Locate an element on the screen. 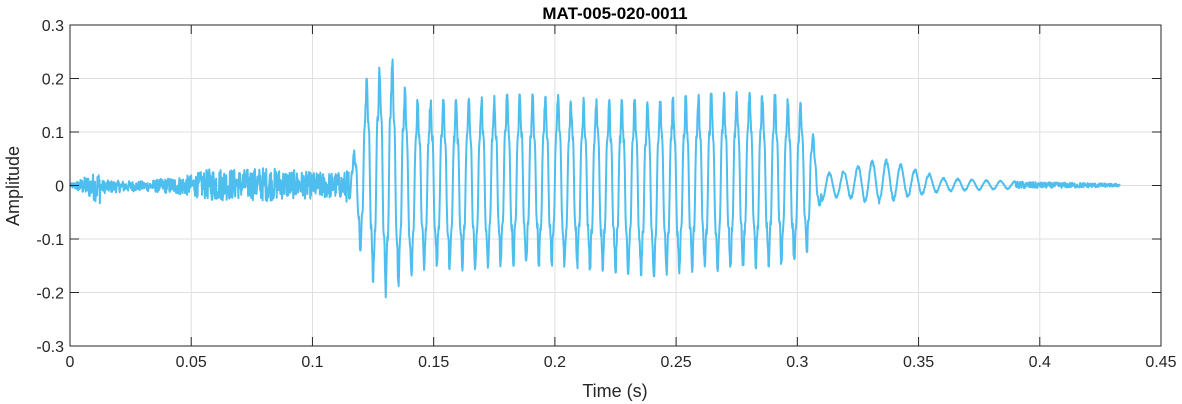 The height and width of the screenshot is (404, 1182). x-tick-label: 0.2 is located at coordinates (555, 362).